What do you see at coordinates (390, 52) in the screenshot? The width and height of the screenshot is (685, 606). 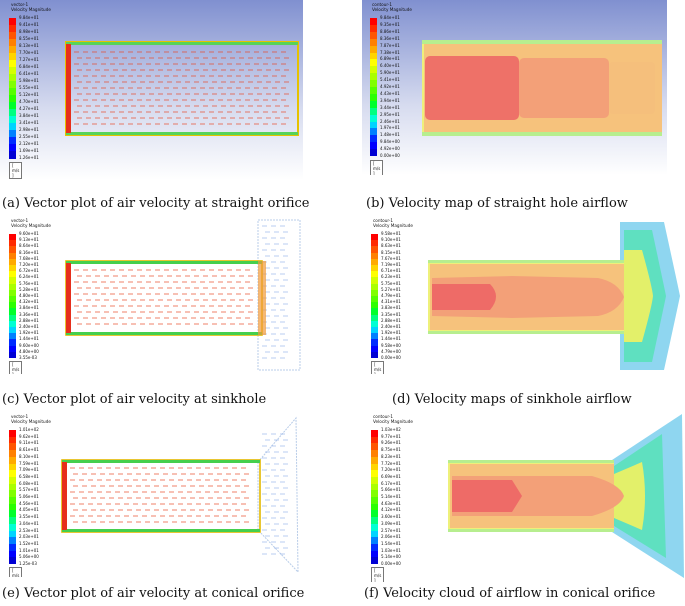 I see `legend-tick-label: 7.38e+01` at bounding box center [390, 52].